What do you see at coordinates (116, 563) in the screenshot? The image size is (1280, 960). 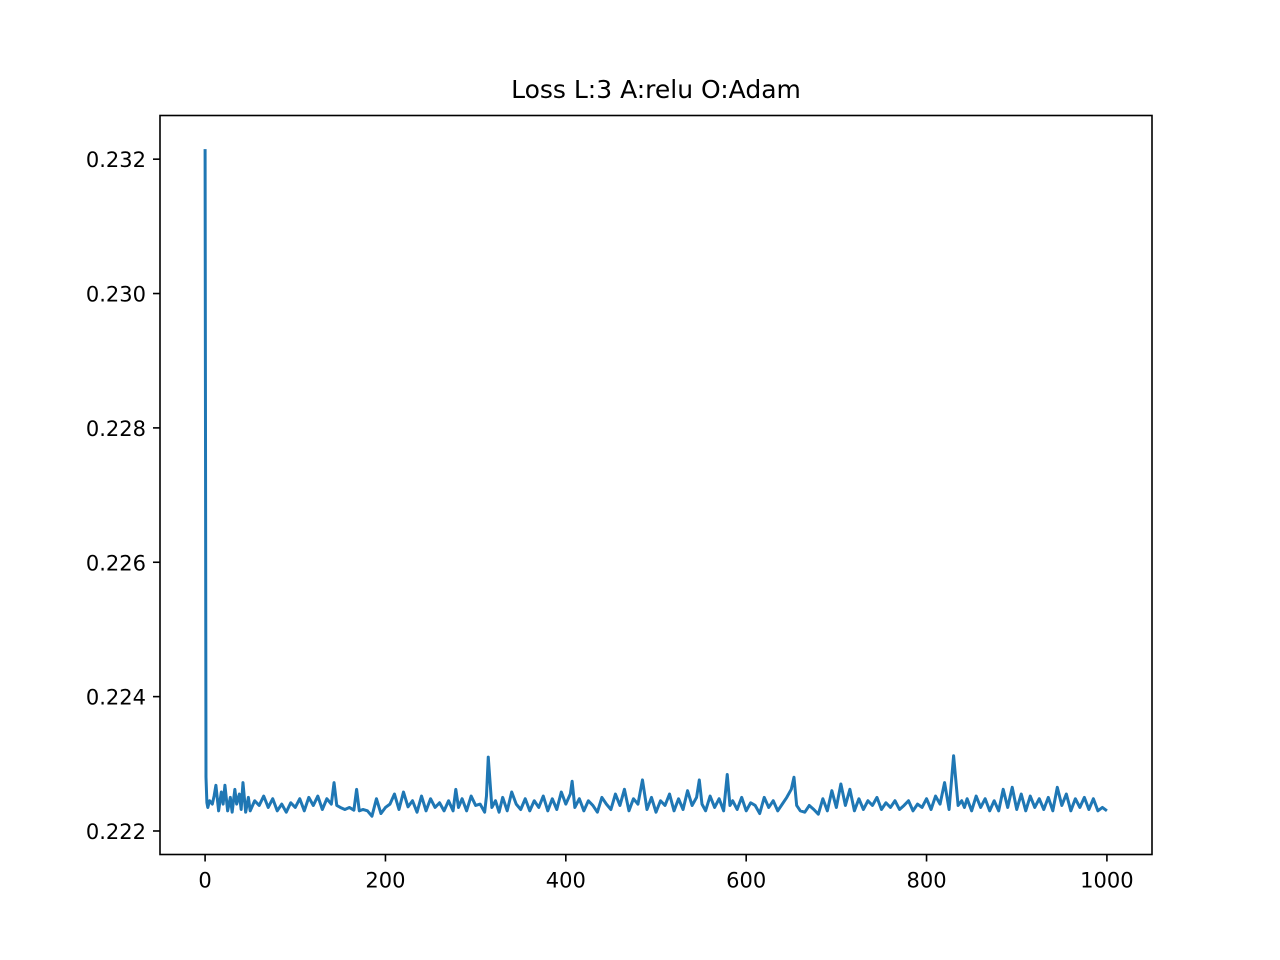 I see `y-tick-label: 0.226` at bounding box center [116, 563].